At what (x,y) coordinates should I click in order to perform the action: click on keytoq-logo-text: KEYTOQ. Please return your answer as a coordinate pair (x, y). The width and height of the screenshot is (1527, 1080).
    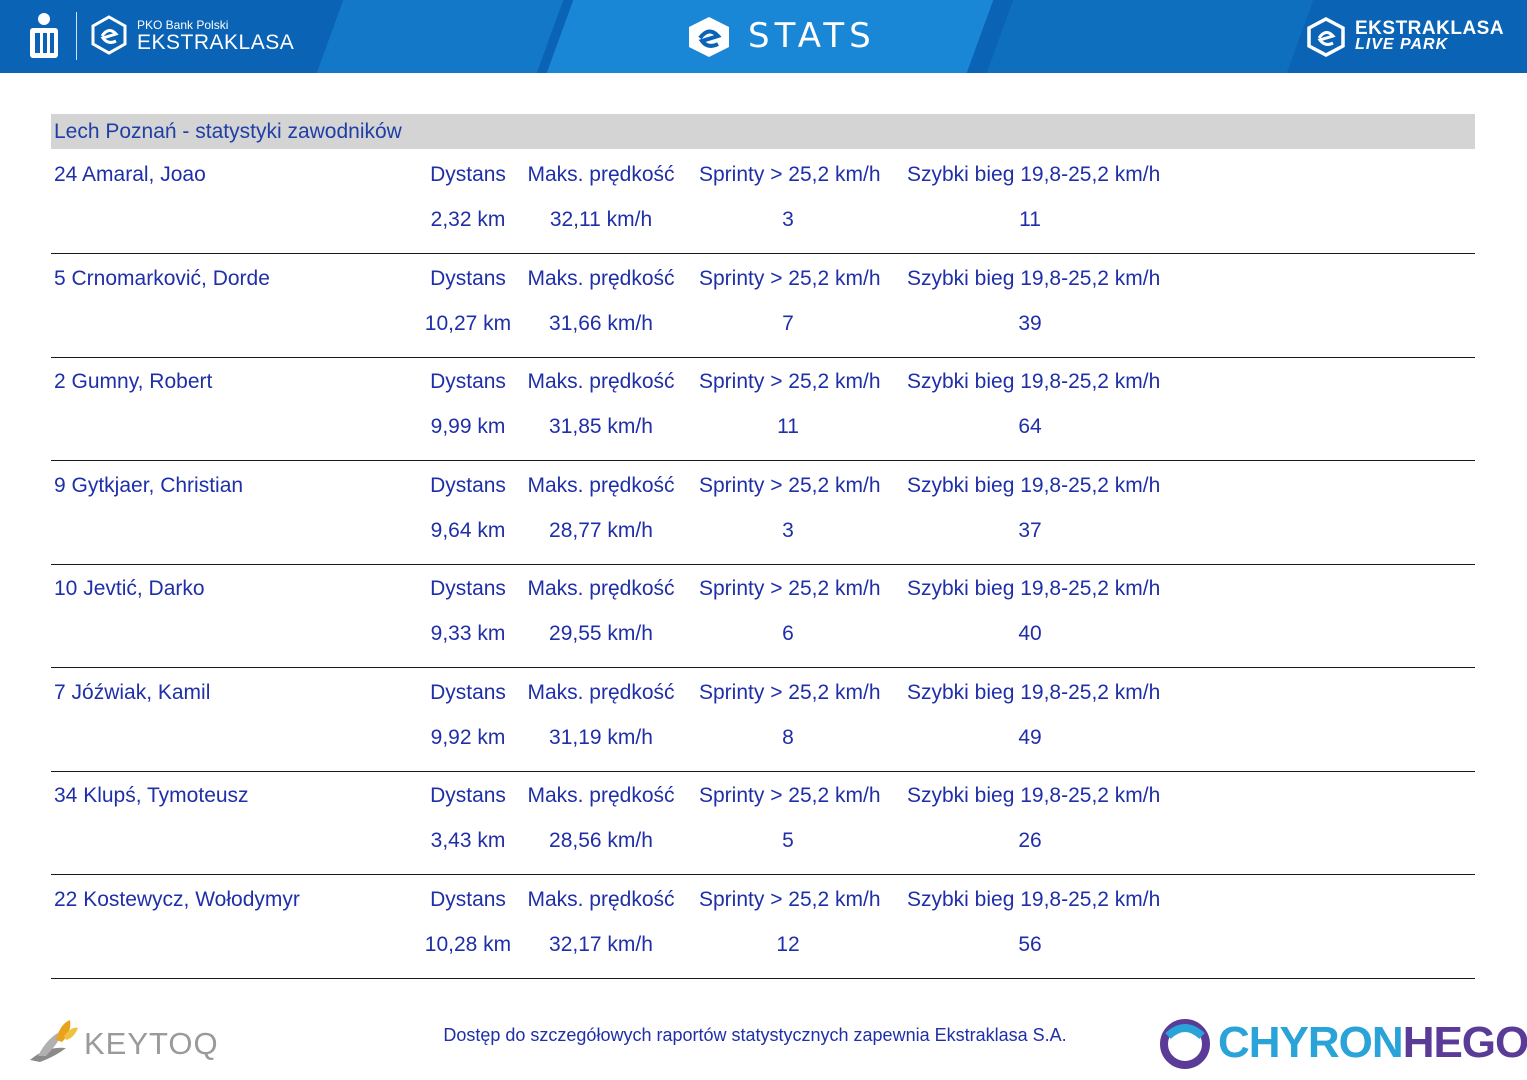
    Looking at the image, I should click on (151, 1043).